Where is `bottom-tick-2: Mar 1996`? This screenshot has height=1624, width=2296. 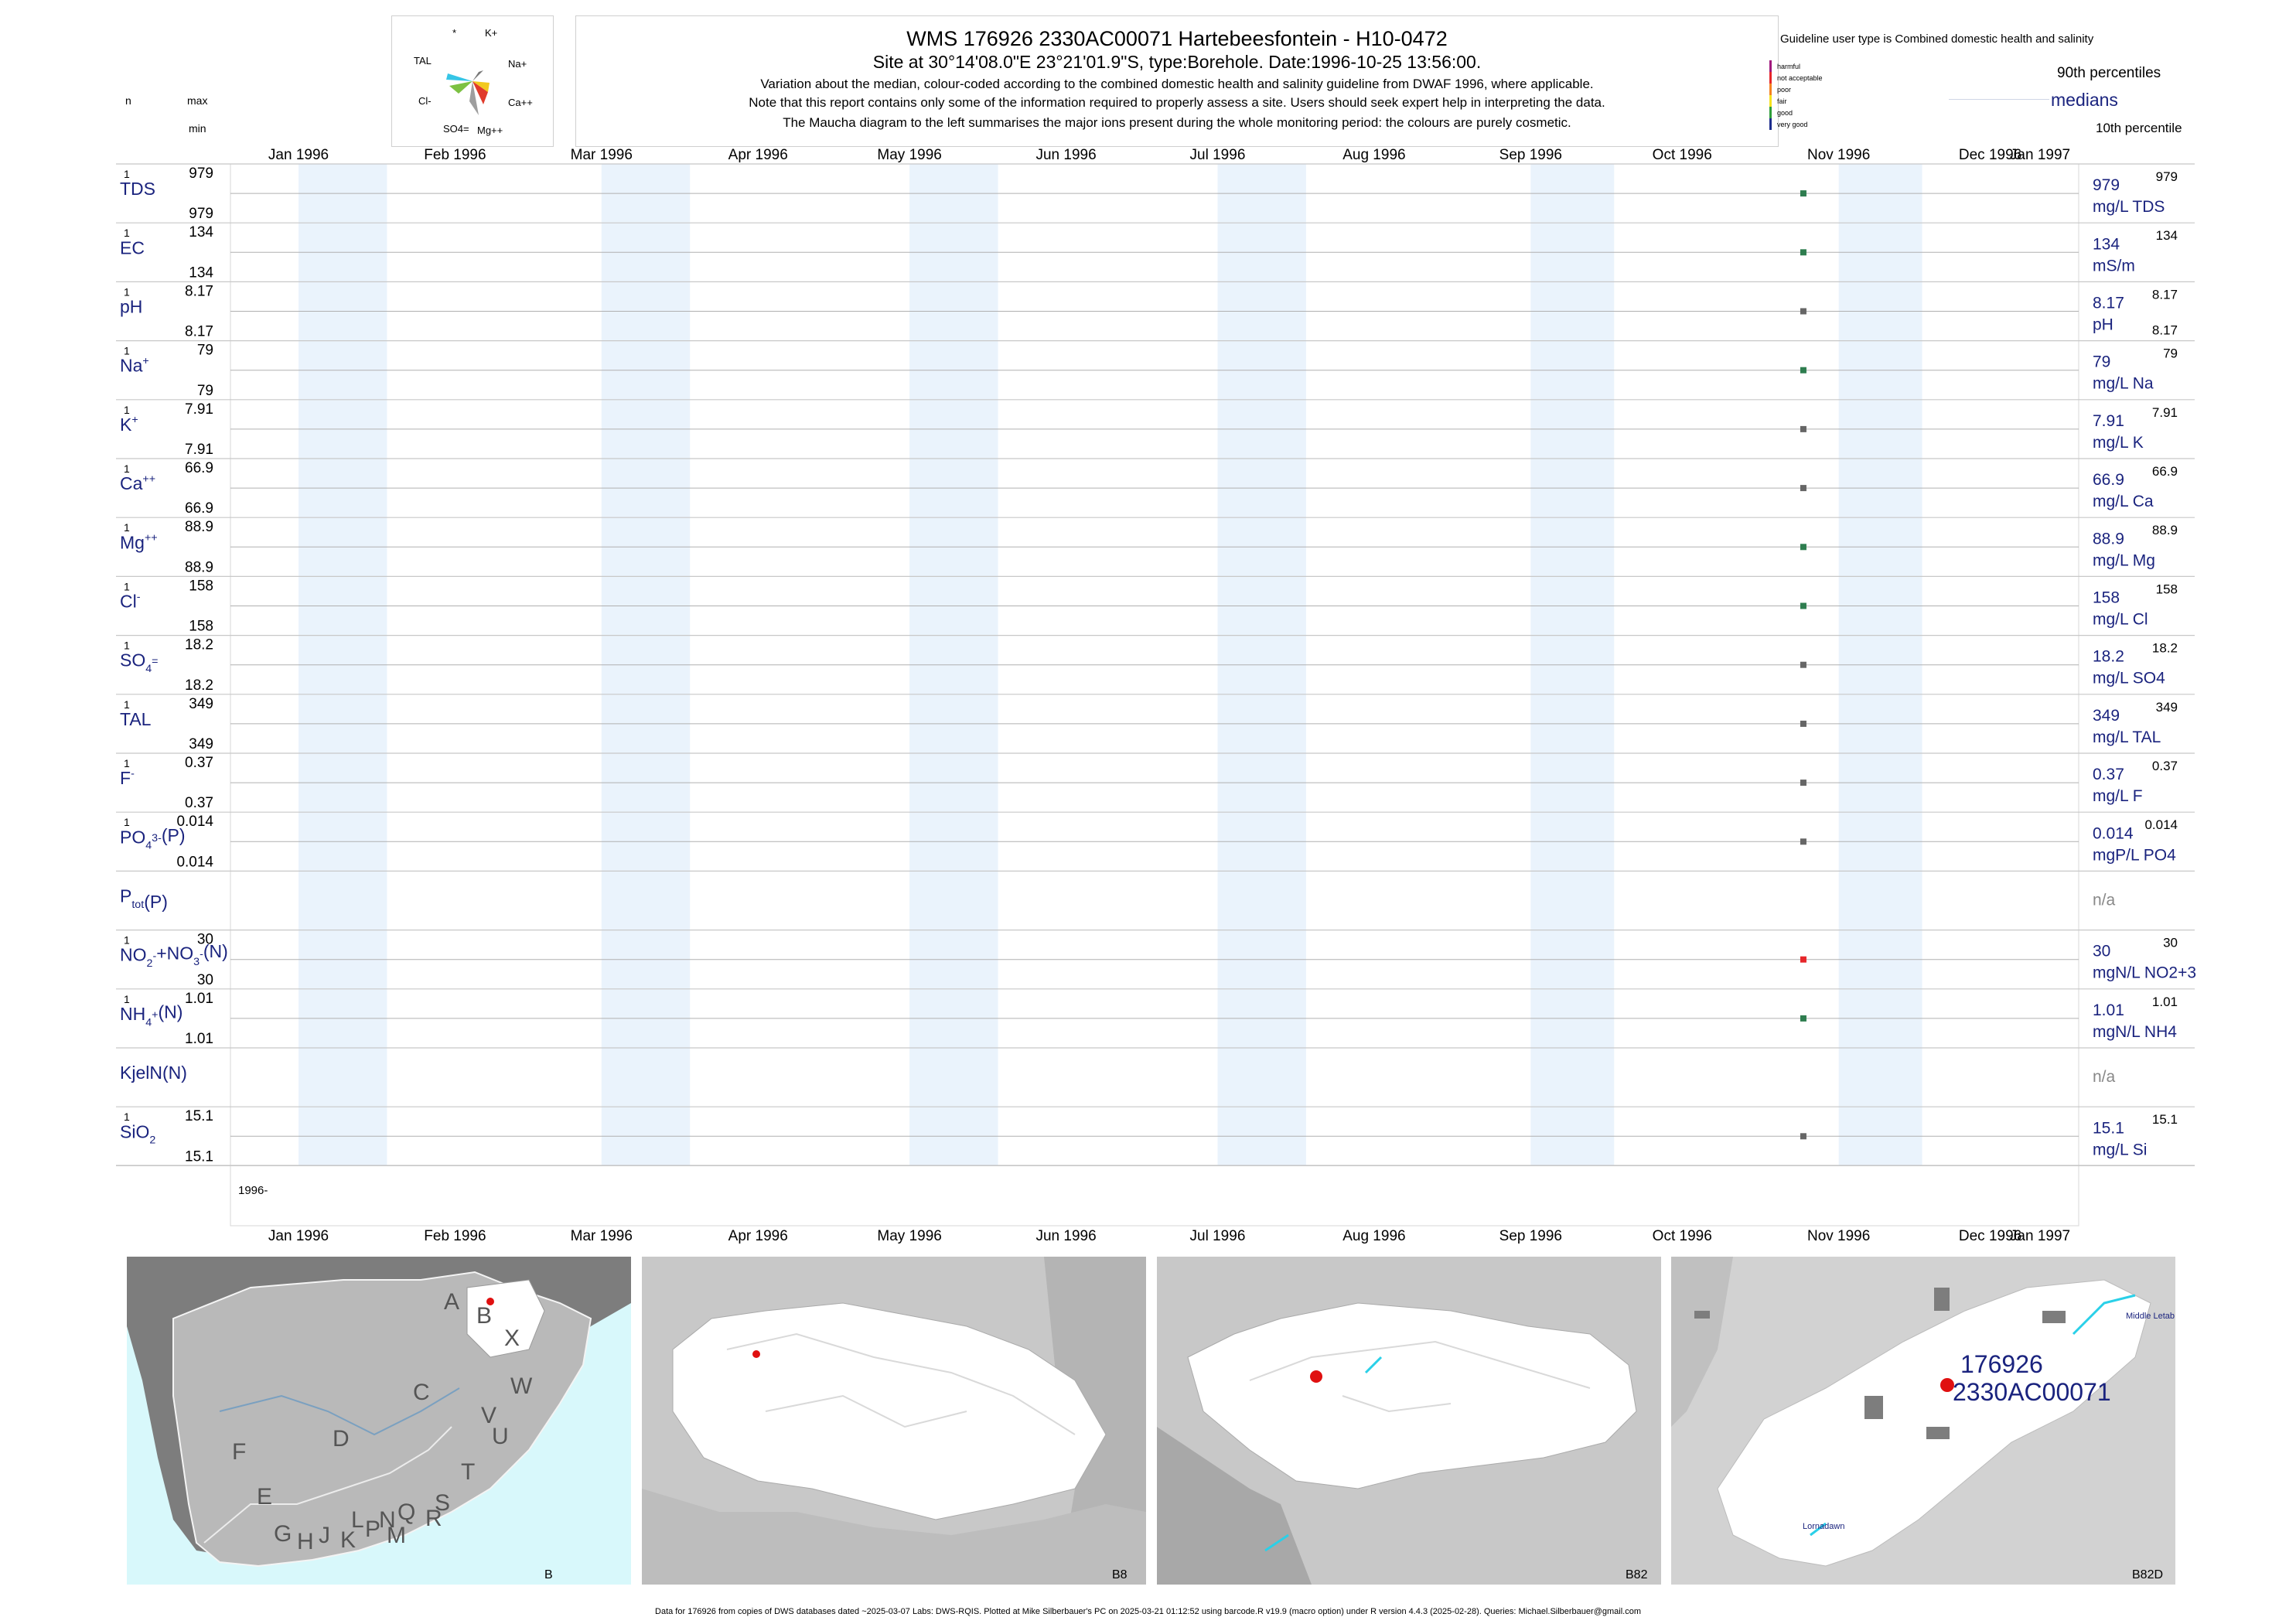 bottom-tick-2: Mar 1996 is located at coordinates (602, 1236).